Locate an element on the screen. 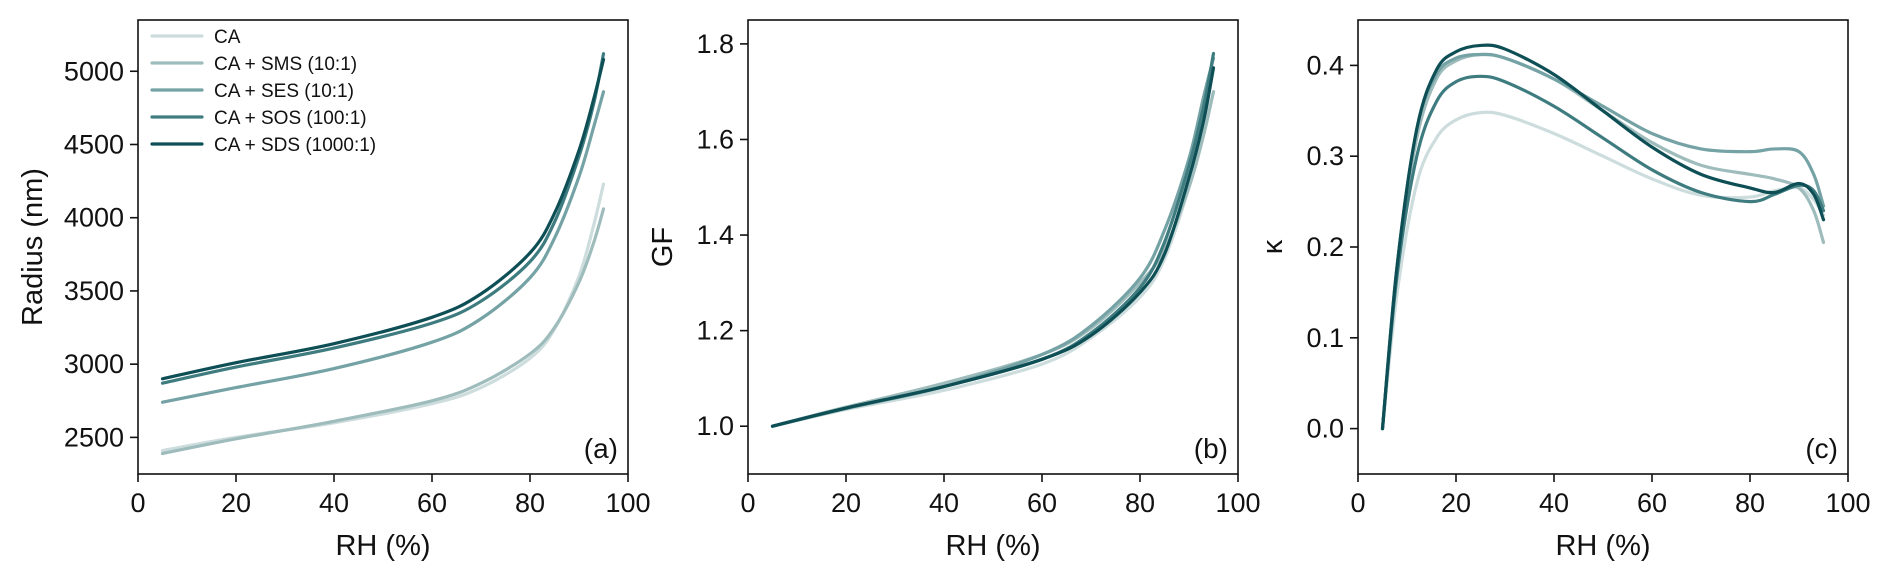 This screenshot has height=576, width=1892. panel-c-y-tick-label: 0.3 is located at coordinates (1325, 156).